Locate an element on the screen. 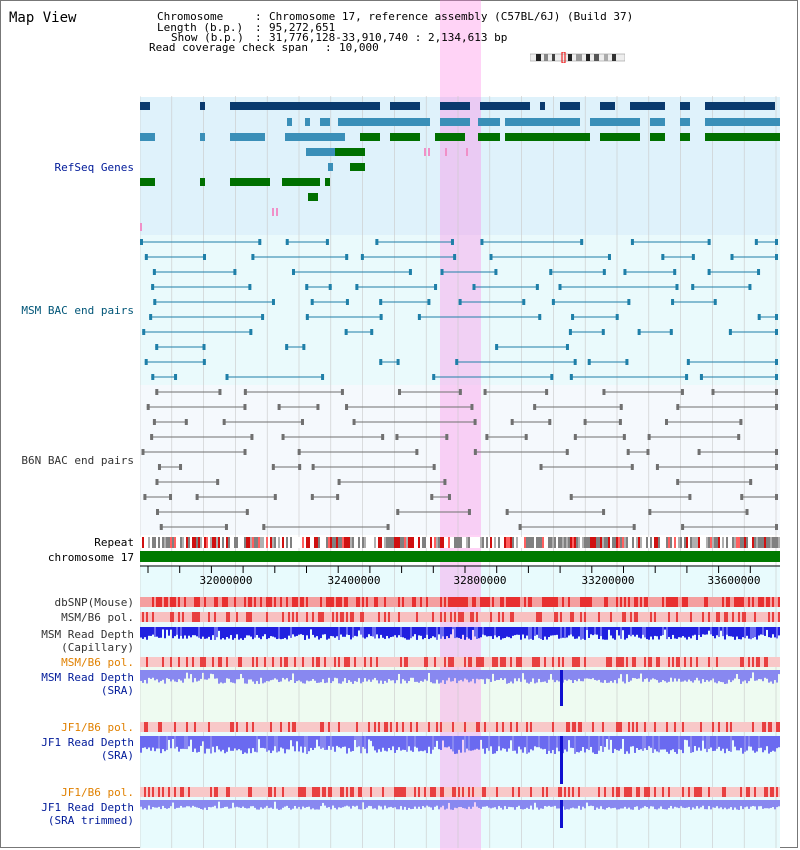 The image size is (800, 850). msm-b6-pol-label: MSM/B6 pol. is located at coordinates (97, 617).